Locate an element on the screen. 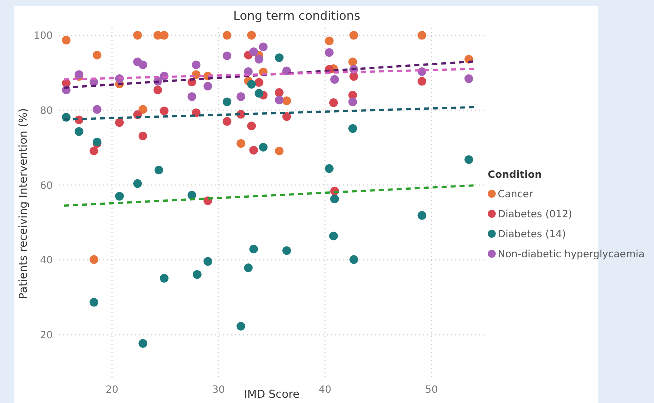  legend-label: Diabetes (012) is located at coordinates (535, 215).